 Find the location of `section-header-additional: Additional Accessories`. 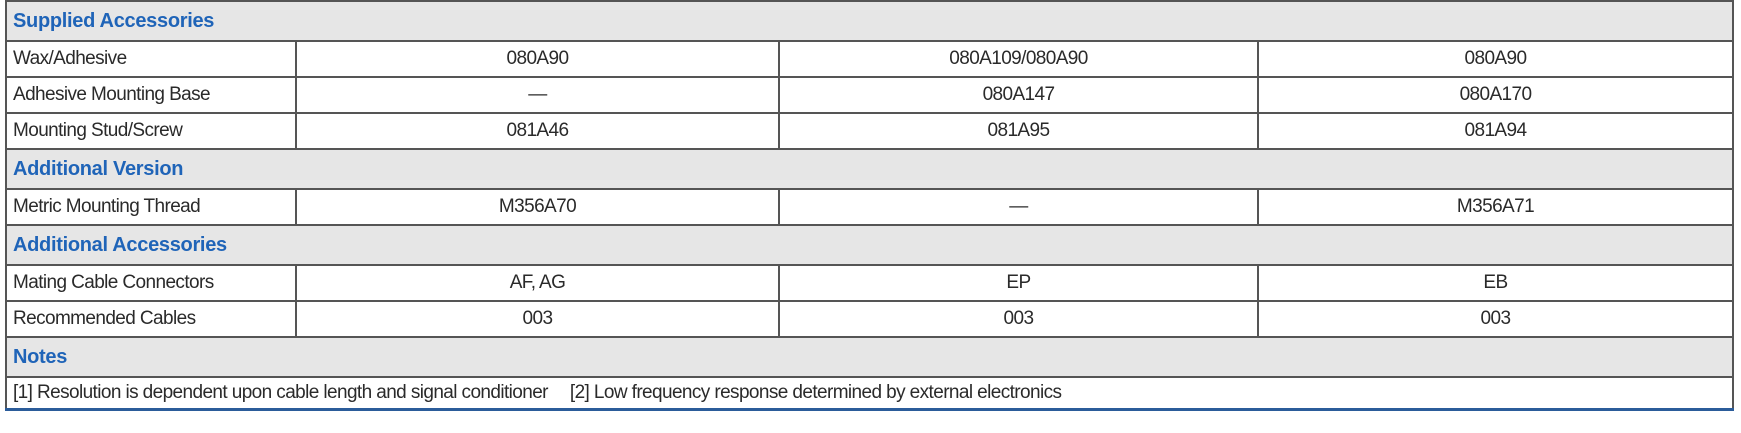

section-header-additional: Additional Accessories is located at coordinates (869, 245).